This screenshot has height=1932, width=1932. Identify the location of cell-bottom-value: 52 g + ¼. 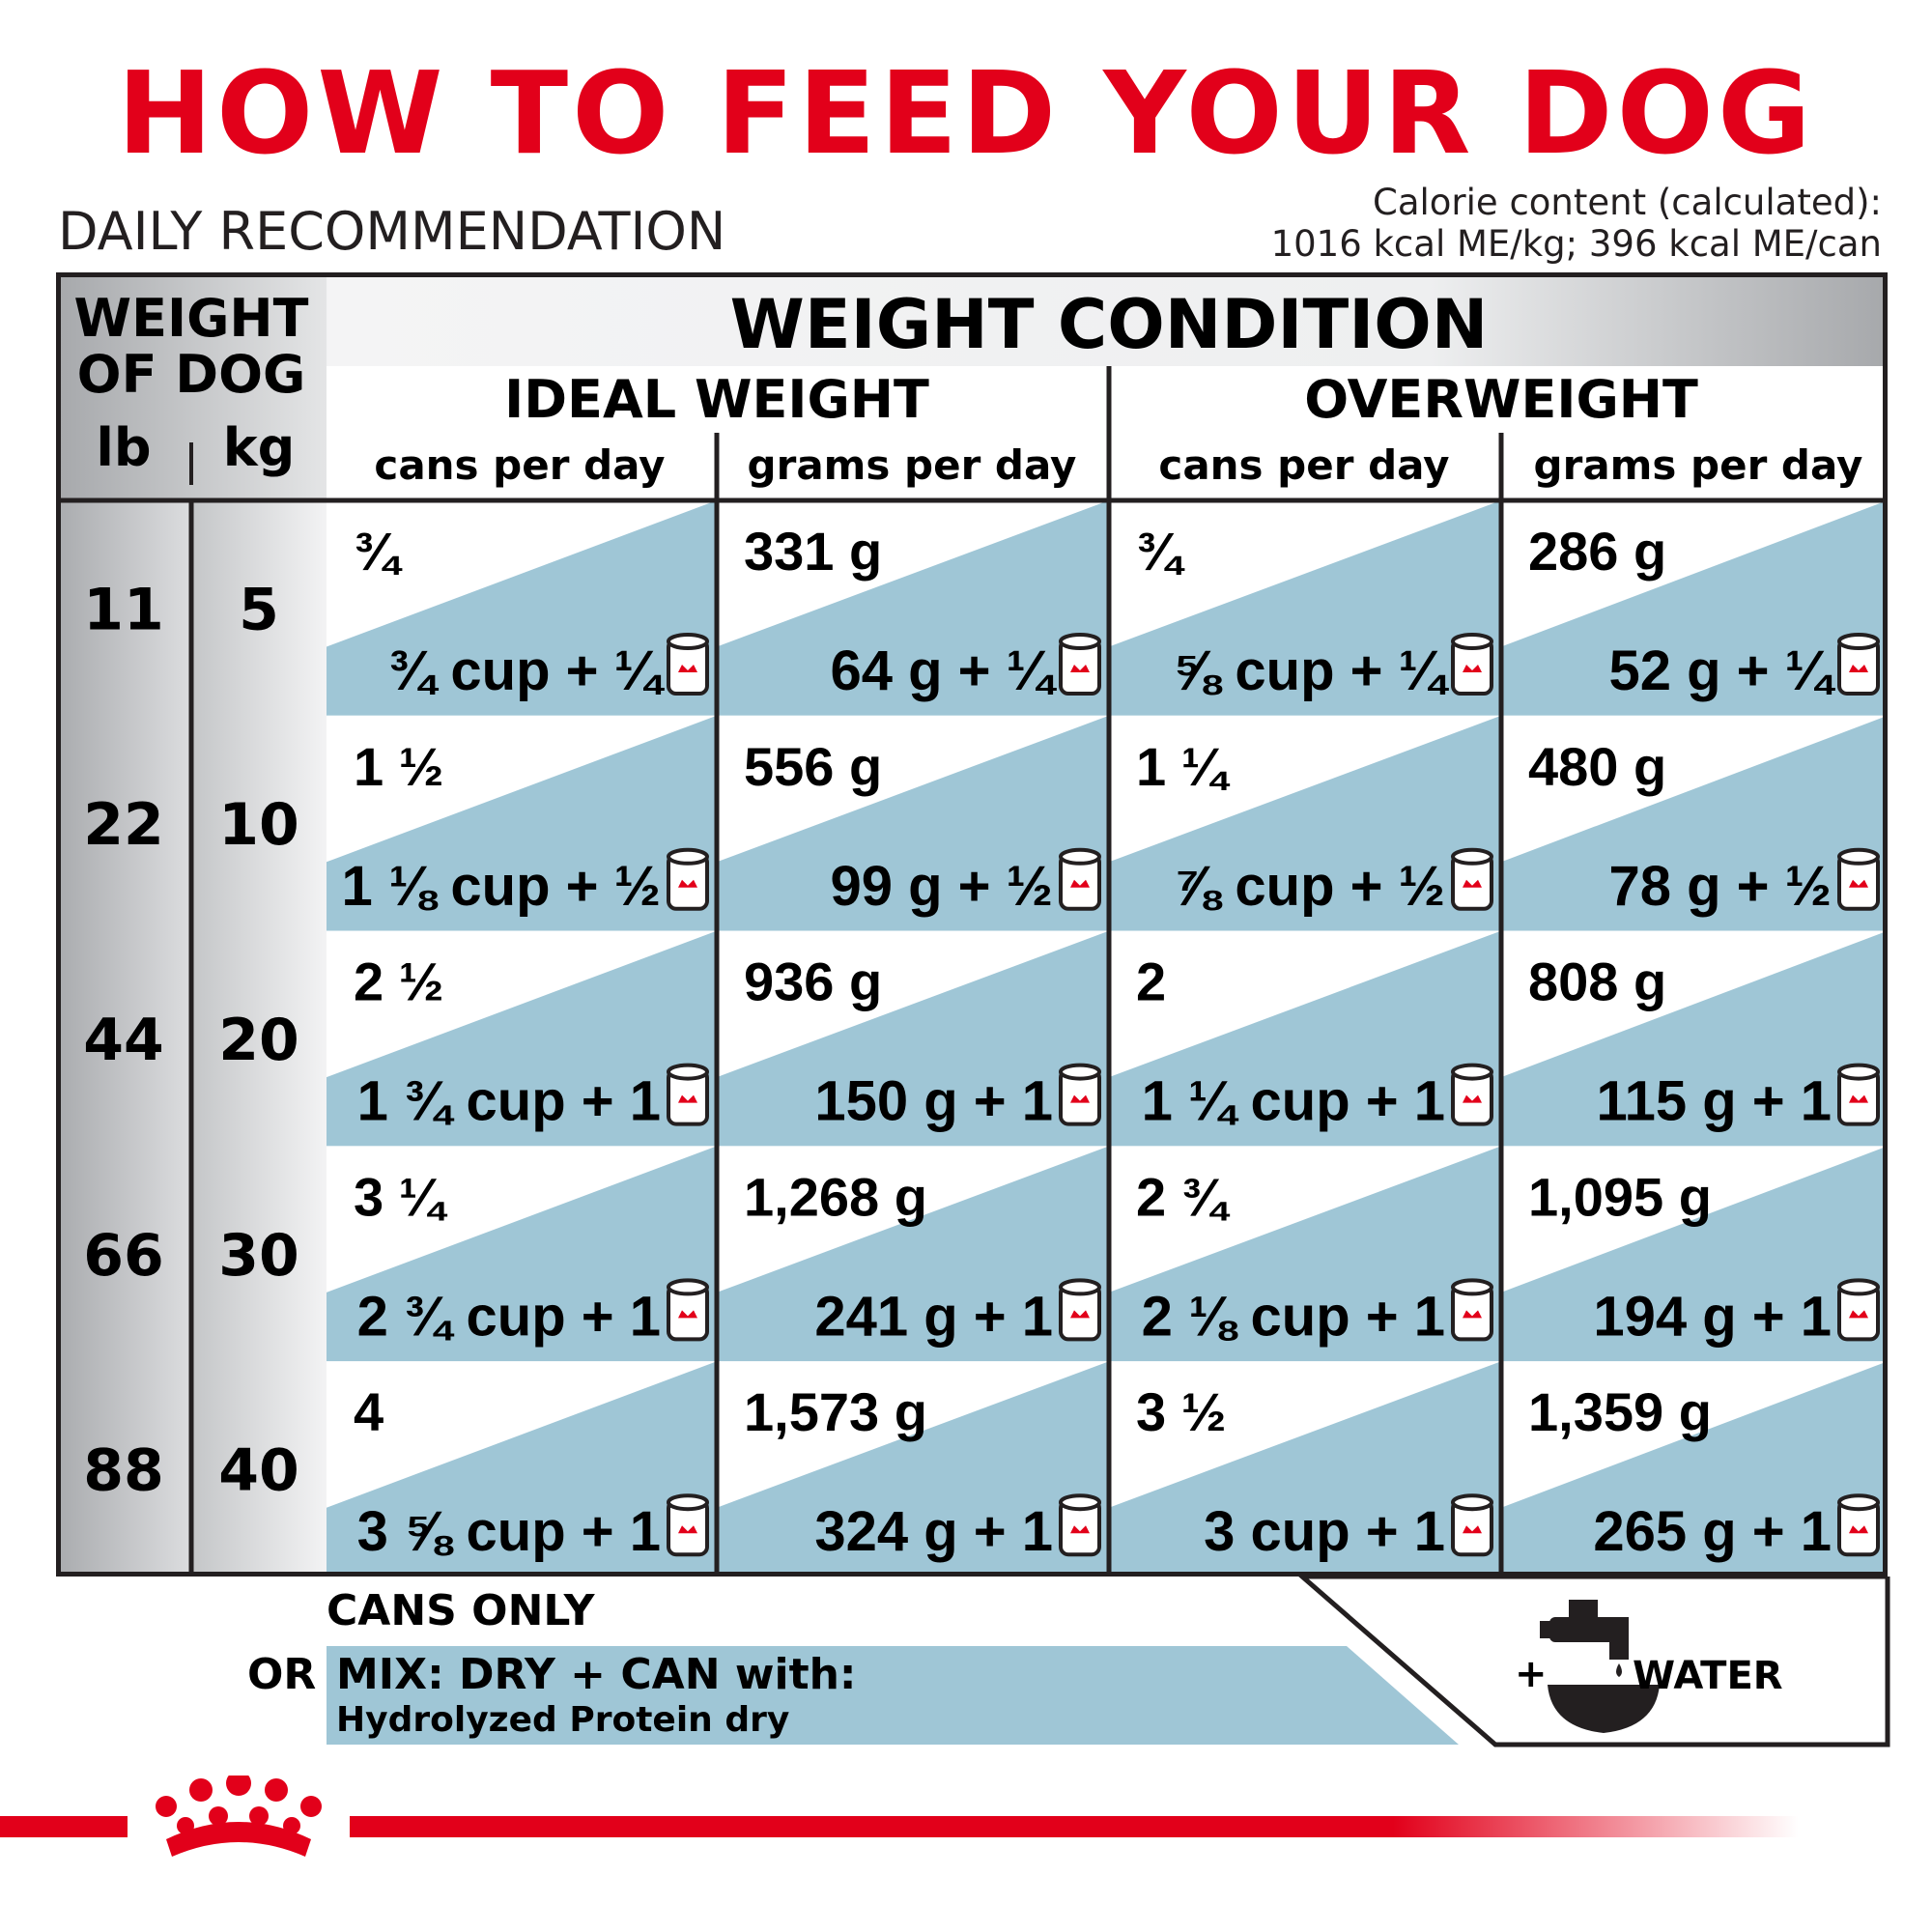
(1721, 670).